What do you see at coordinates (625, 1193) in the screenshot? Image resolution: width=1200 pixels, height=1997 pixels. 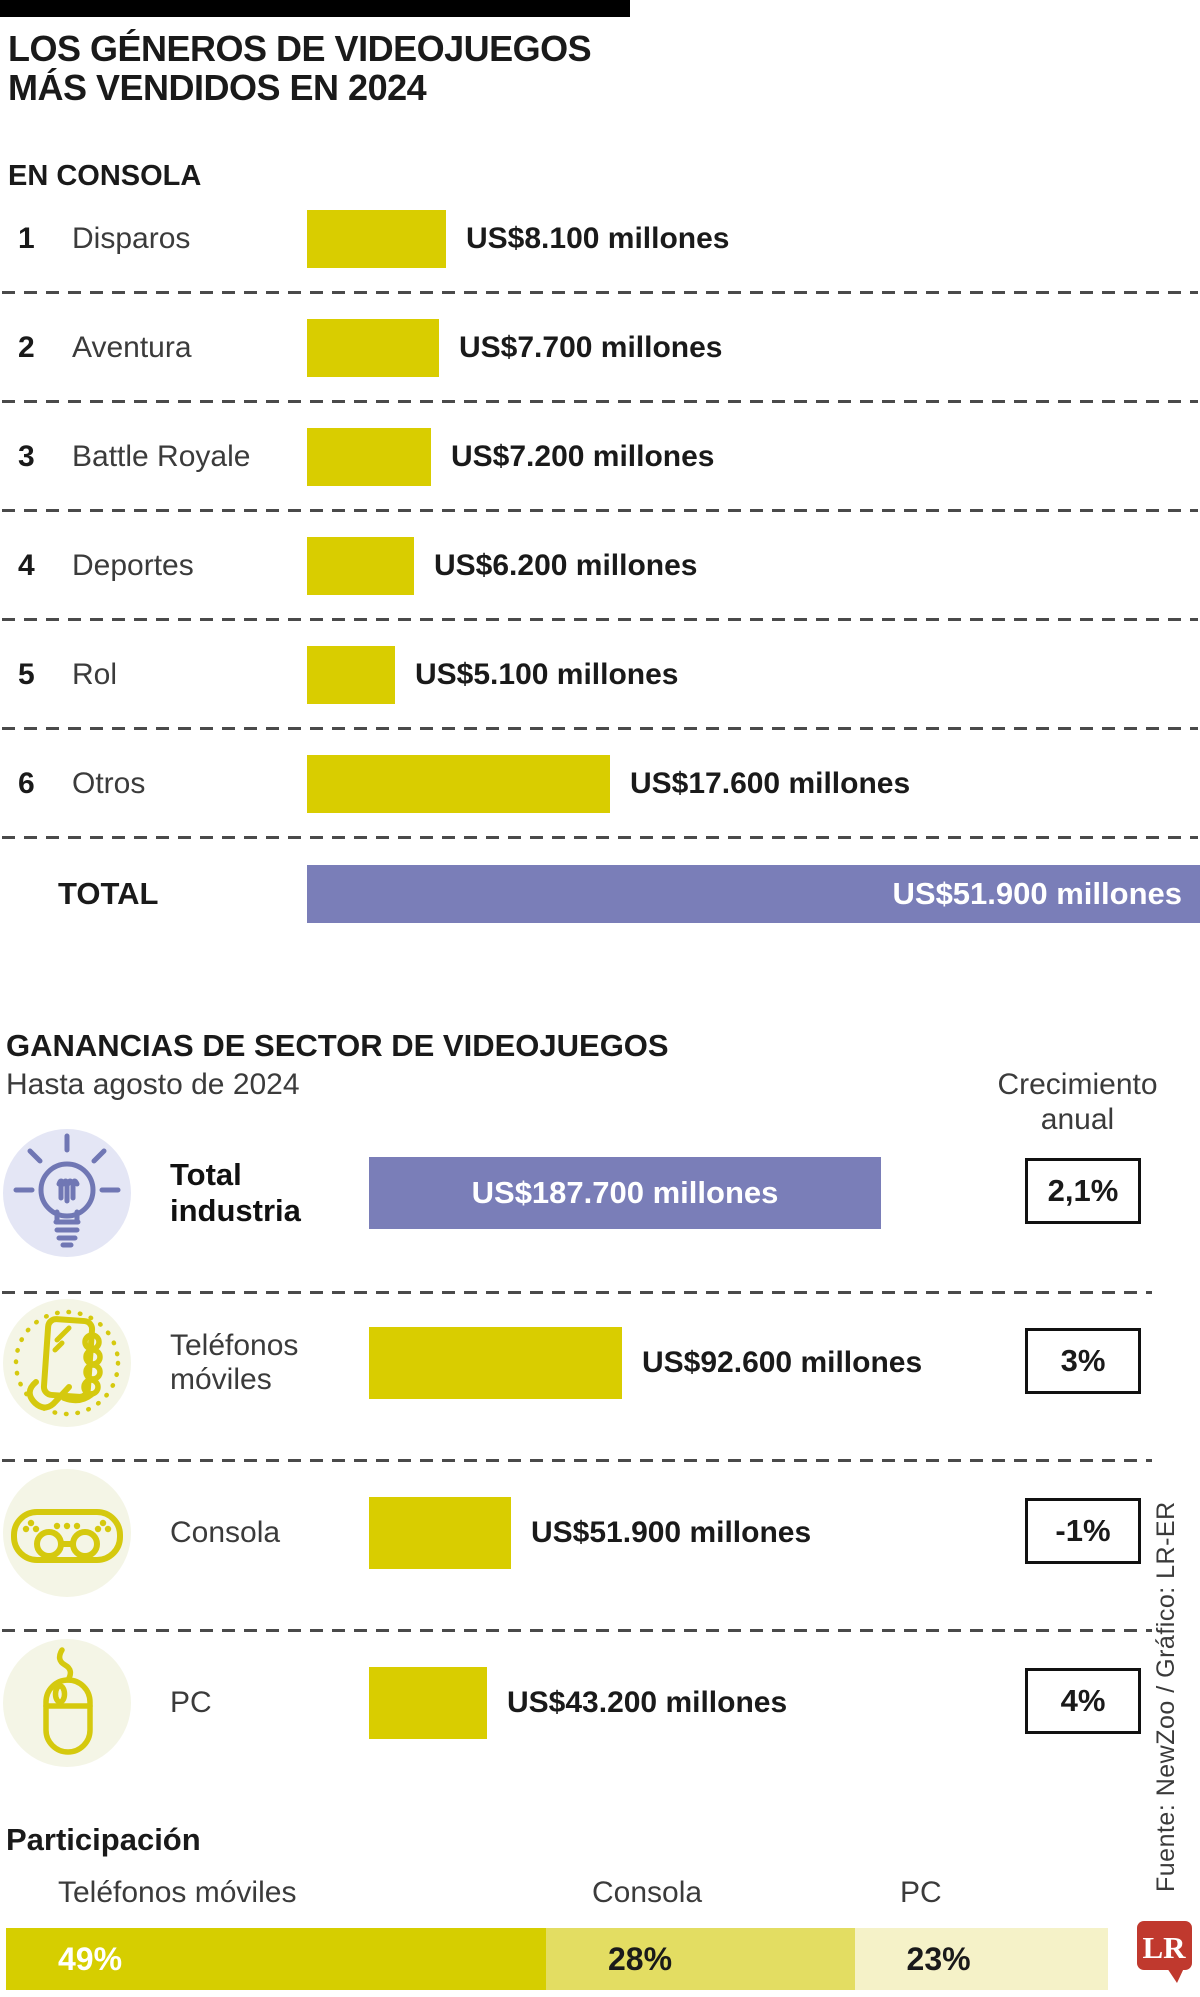 I see `sector-bar: US$187.700 millones` at bounding box center [625, 1193].